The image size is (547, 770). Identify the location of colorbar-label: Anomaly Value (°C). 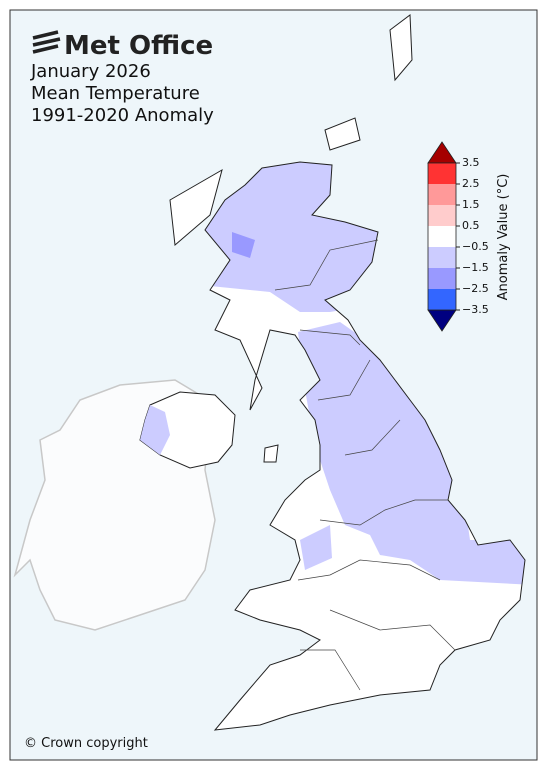
(503, 237).